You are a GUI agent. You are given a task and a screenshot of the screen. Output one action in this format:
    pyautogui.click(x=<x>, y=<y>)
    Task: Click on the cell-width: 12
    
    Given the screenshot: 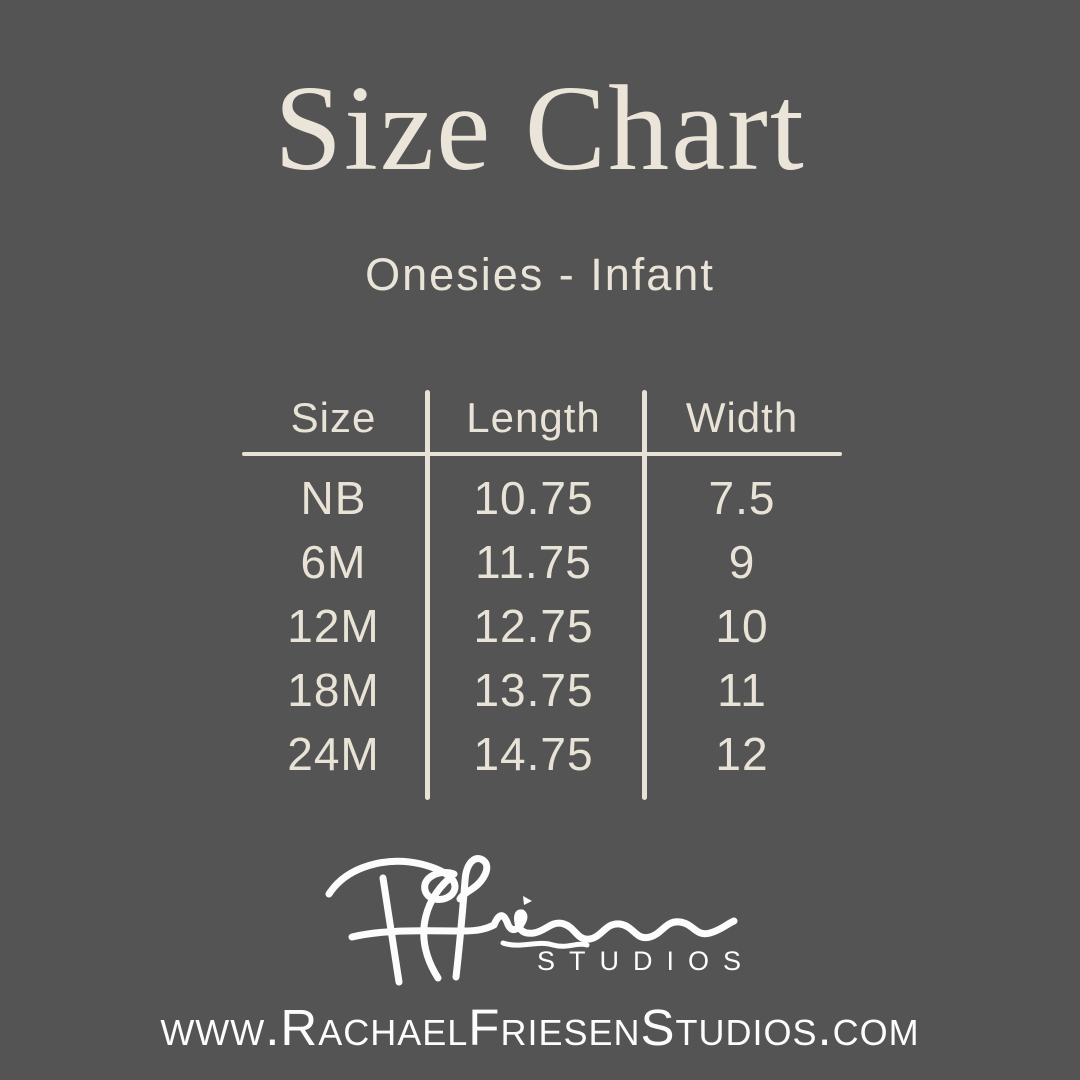 What is the action you would take?
    pyautogui.click(x=742, y=754)
    